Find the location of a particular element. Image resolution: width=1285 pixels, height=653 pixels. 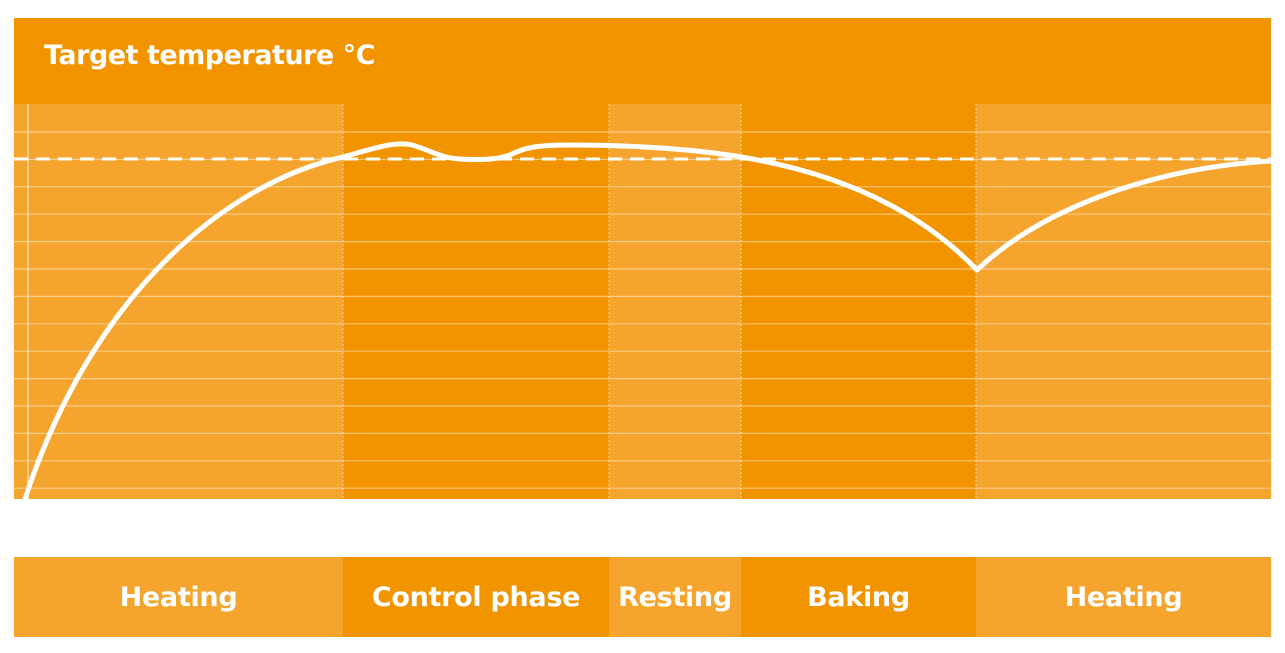

phase-label-control-phase: Control phase is located at coordinates (476, 597).